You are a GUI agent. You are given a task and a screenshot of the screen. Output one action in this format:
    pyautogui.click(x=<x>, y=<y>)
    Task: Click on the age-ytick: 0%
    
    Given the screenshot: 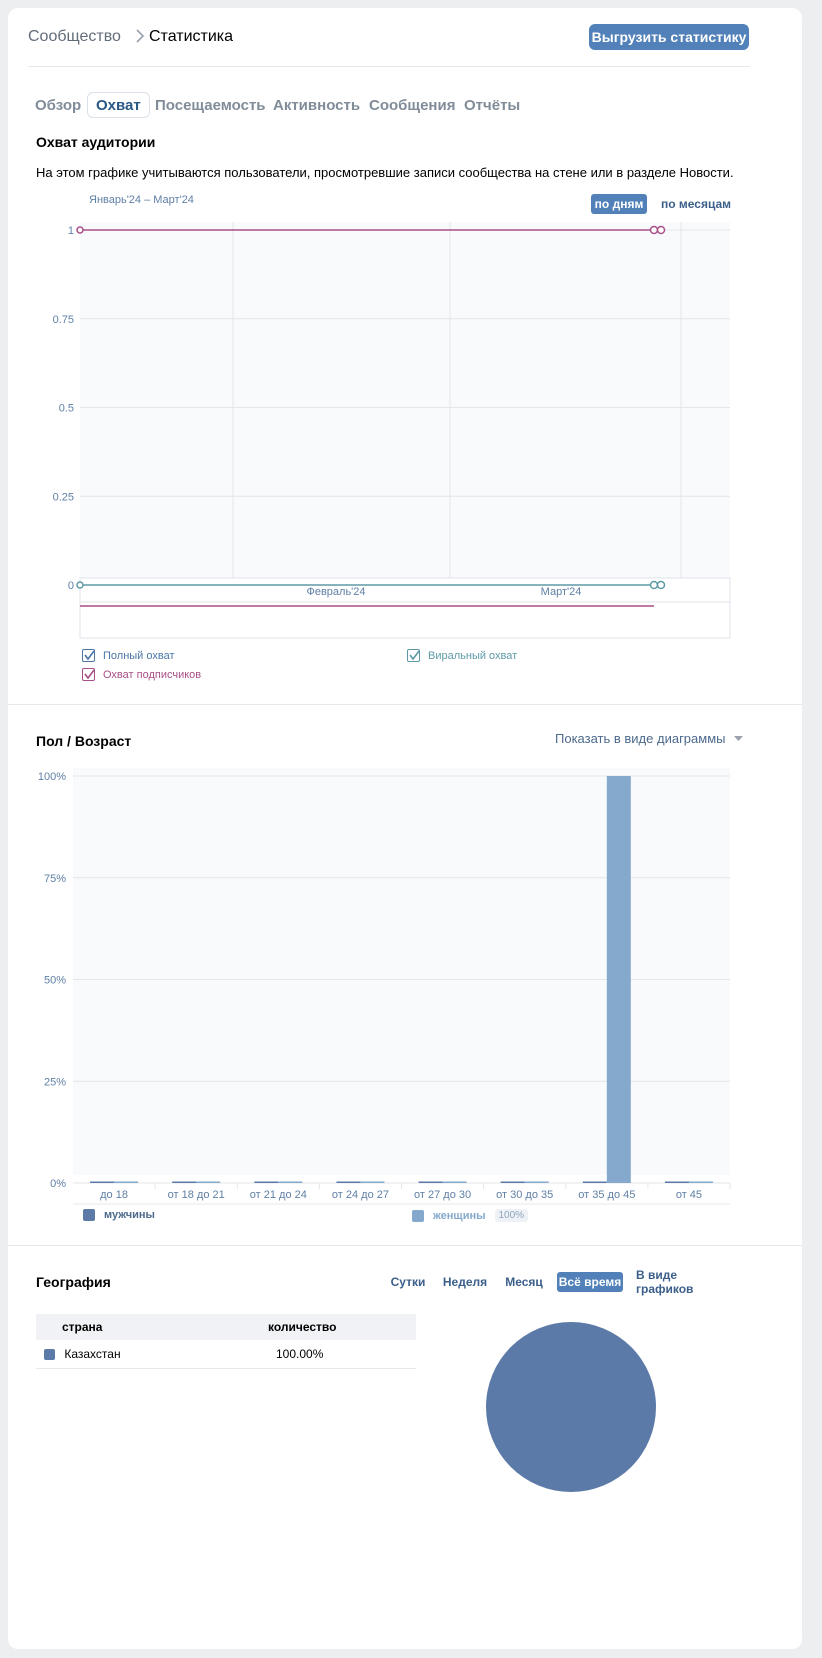 What is the action you would take?
    pyautogui.click(x=58, y=1184)
    